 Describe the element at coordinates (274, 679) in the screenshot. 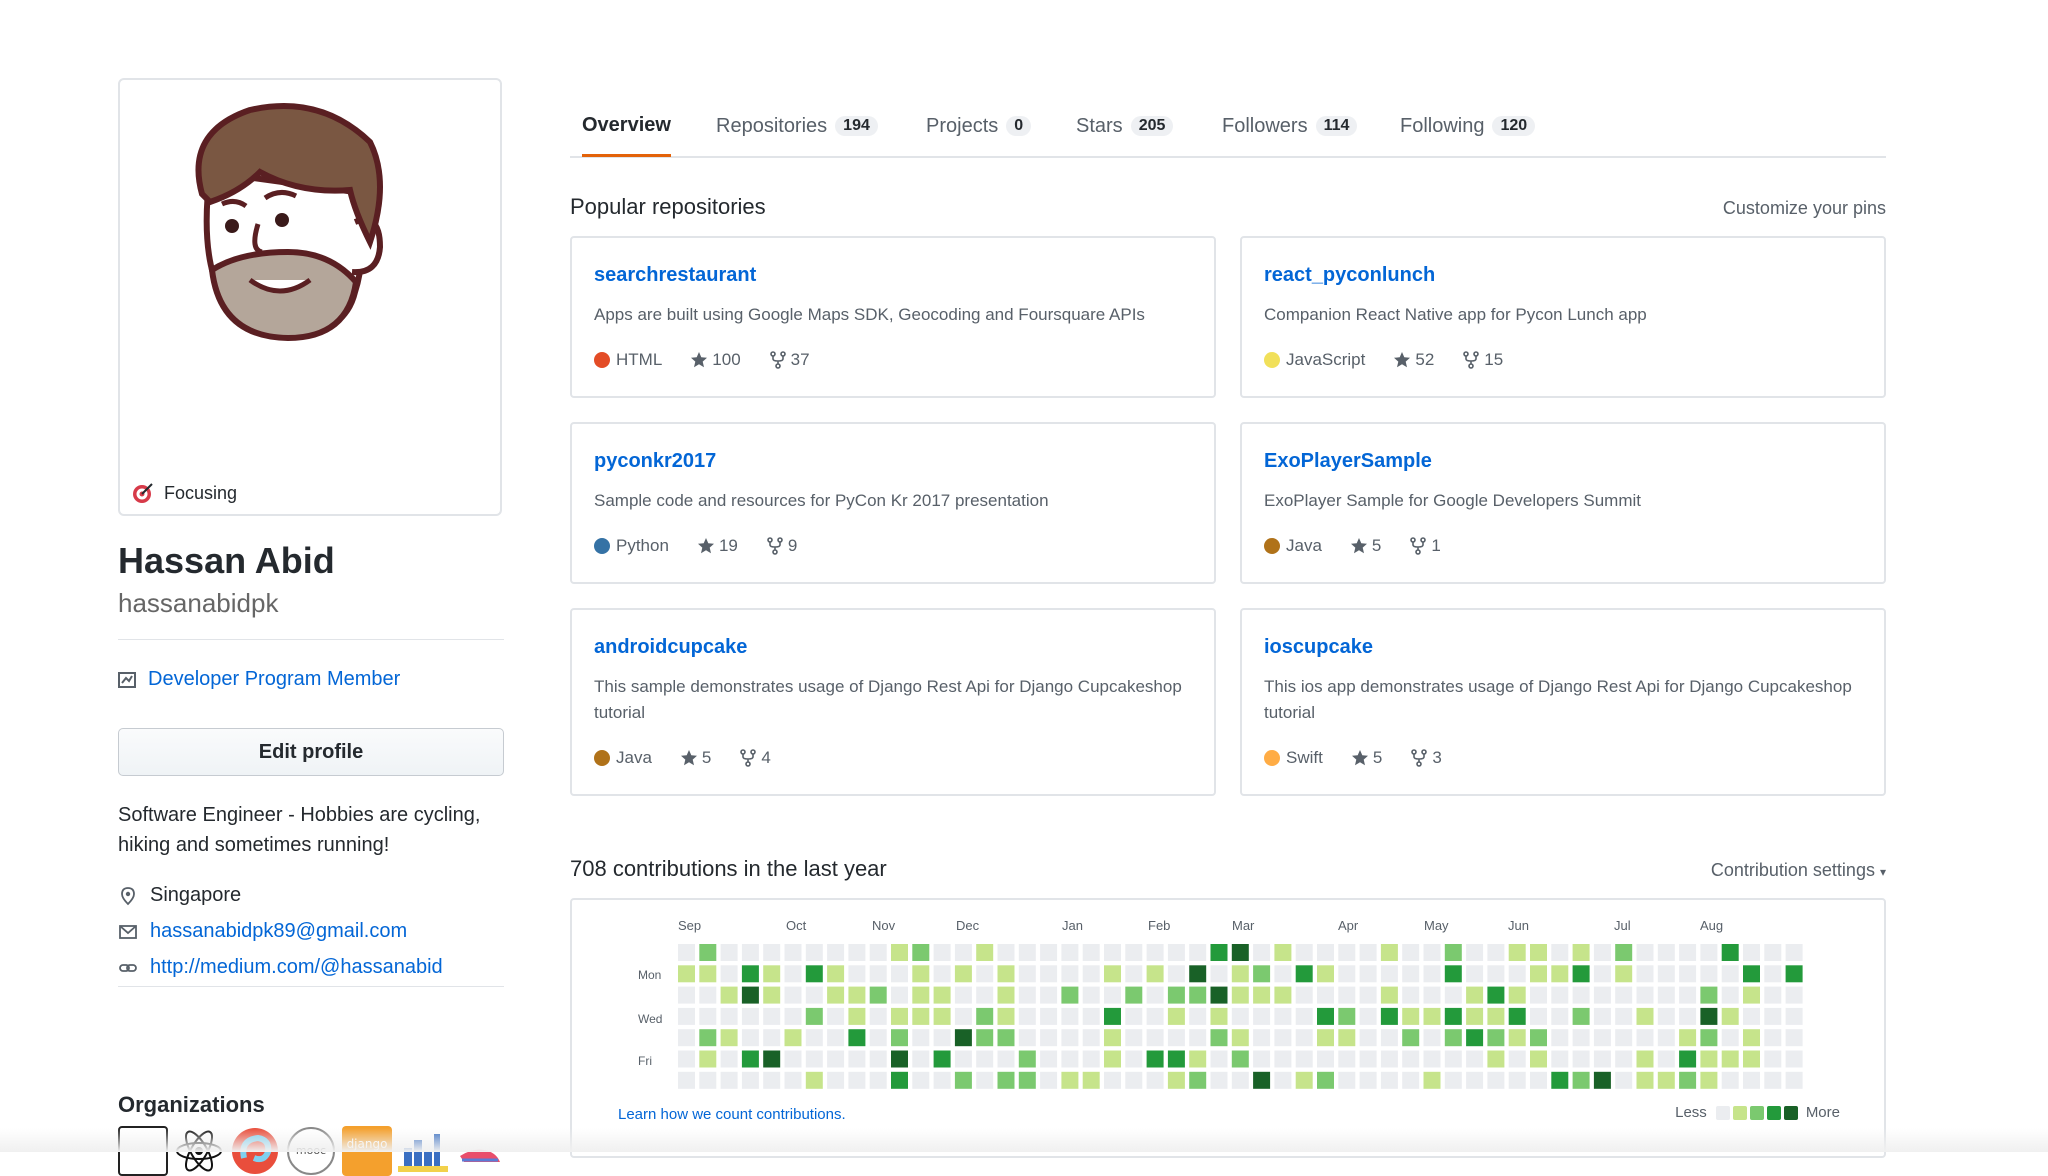

I see `developer-program-link: Developer Program Member` at that location.